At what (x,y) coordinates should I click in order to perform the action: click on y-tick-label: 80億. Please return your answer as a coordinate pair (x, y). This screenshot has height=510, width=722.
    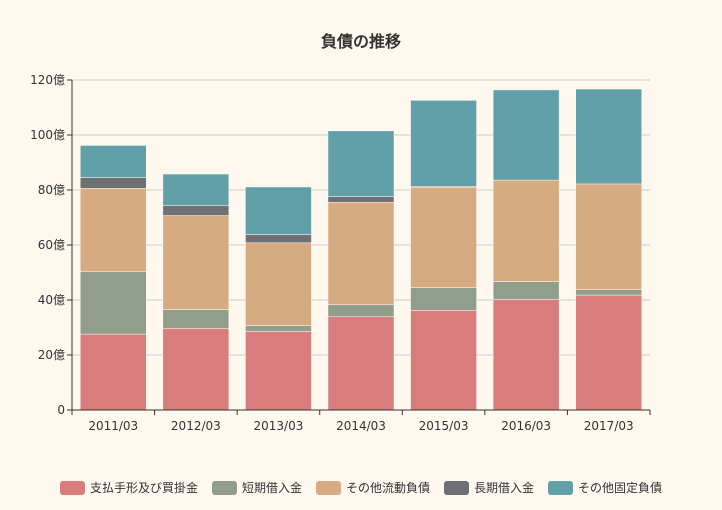
    Looking at the image, I should click on (51, 190).